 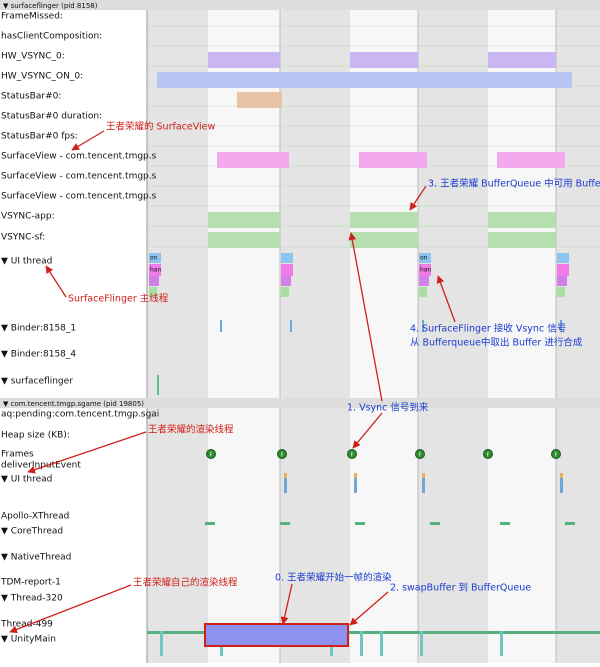 What do you see at coordinates (51, 37) in the screenshot?
I see `track-label: hasClientComposition:` at bounding box center [51, 37].